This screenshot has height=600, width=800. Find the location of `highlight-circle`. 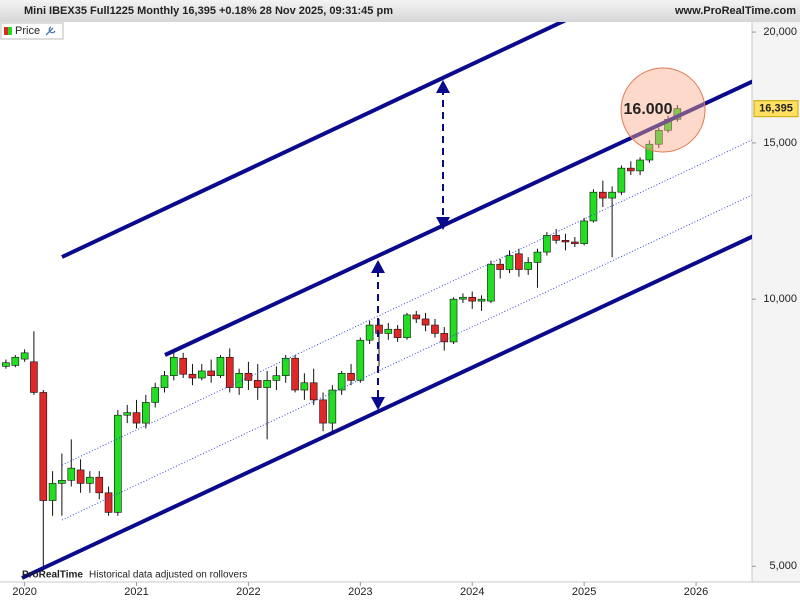

highlight-circle is located at coordinates (663, 110).